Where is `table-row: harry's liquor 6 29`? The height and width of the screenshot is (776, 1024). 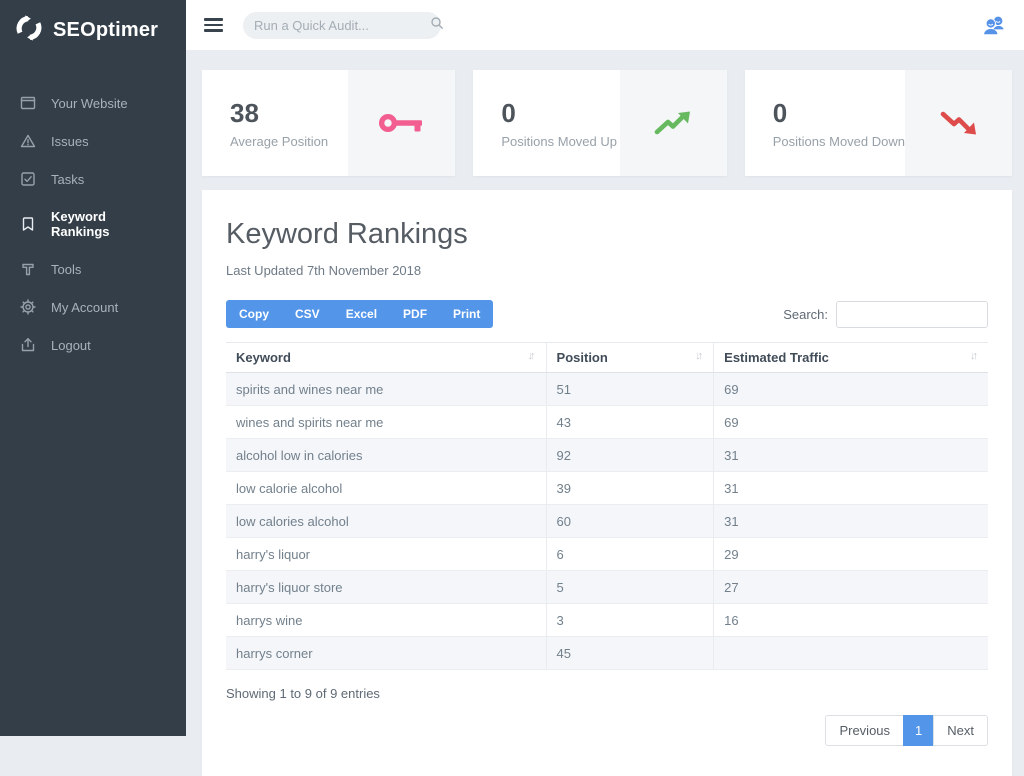 table-row: harry's liquor 6 29 is located at coordinates (607, 554).